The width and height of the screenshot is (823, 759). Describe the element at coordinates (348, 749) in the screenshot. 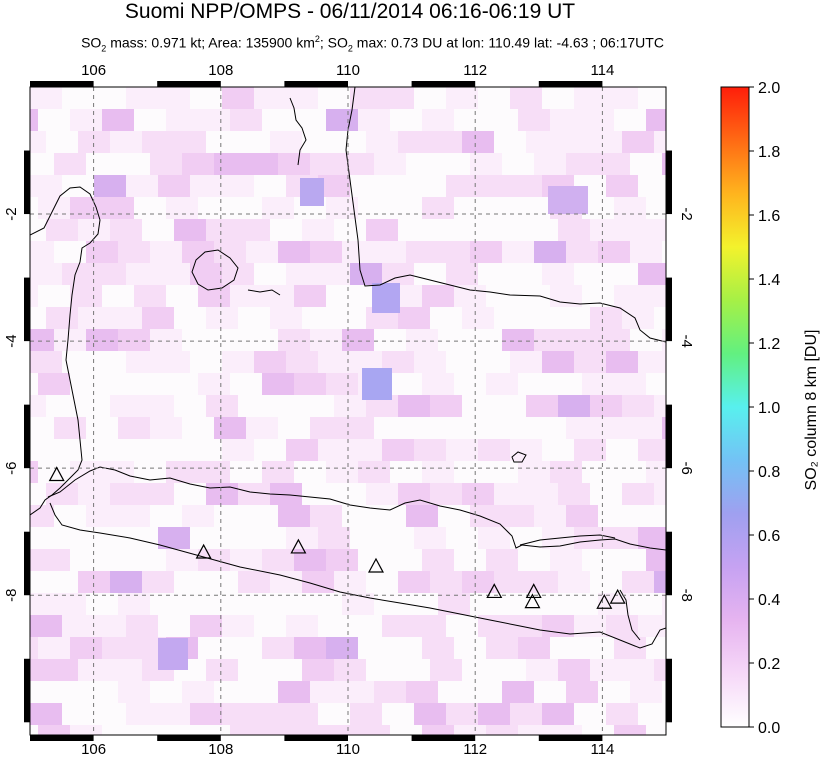

I see `lon-label-bottom: 110` at that location.